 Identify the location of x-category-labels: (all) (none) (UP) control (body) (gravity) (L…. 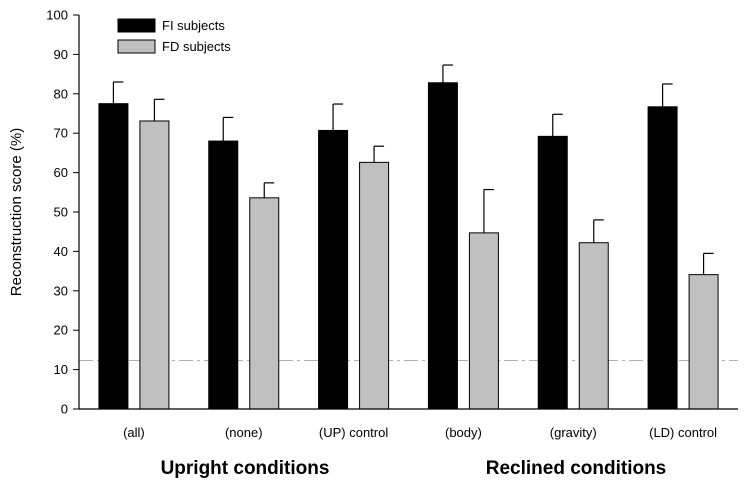
(420, 432).